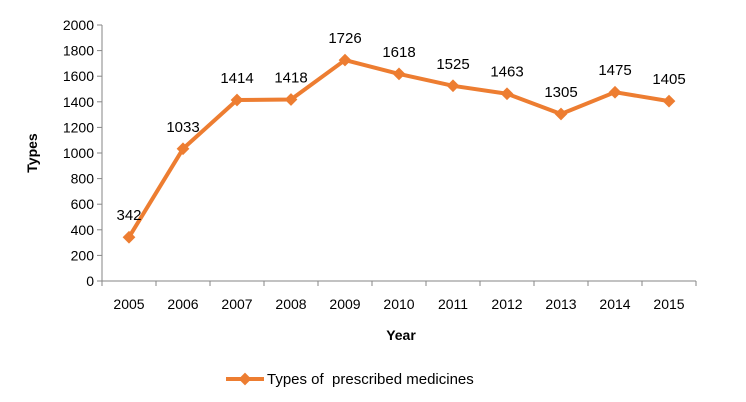 This screenshot has height=402, width=746. Describe the element at coordinates (83, 230) in the screenshot. I see `y-tick-label: 400` at that location.